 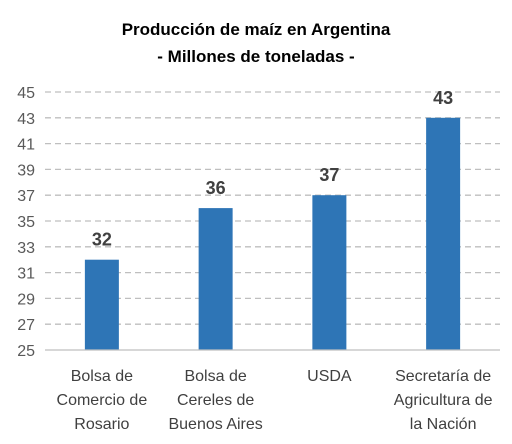 I want to click on chart-subtitle: - Millones de toneladas -, so click(x=255, y=56).